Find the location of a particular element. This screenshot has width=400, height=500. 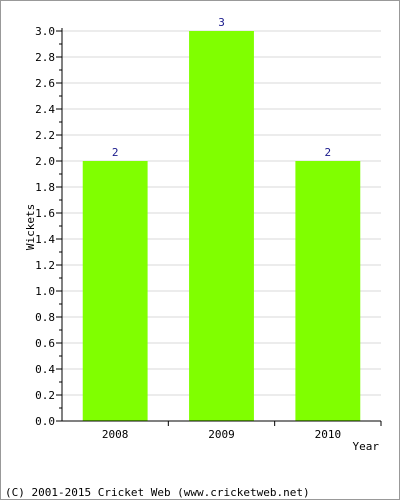

y-tick-label: 3.0 is located at coordinates (45, 31).